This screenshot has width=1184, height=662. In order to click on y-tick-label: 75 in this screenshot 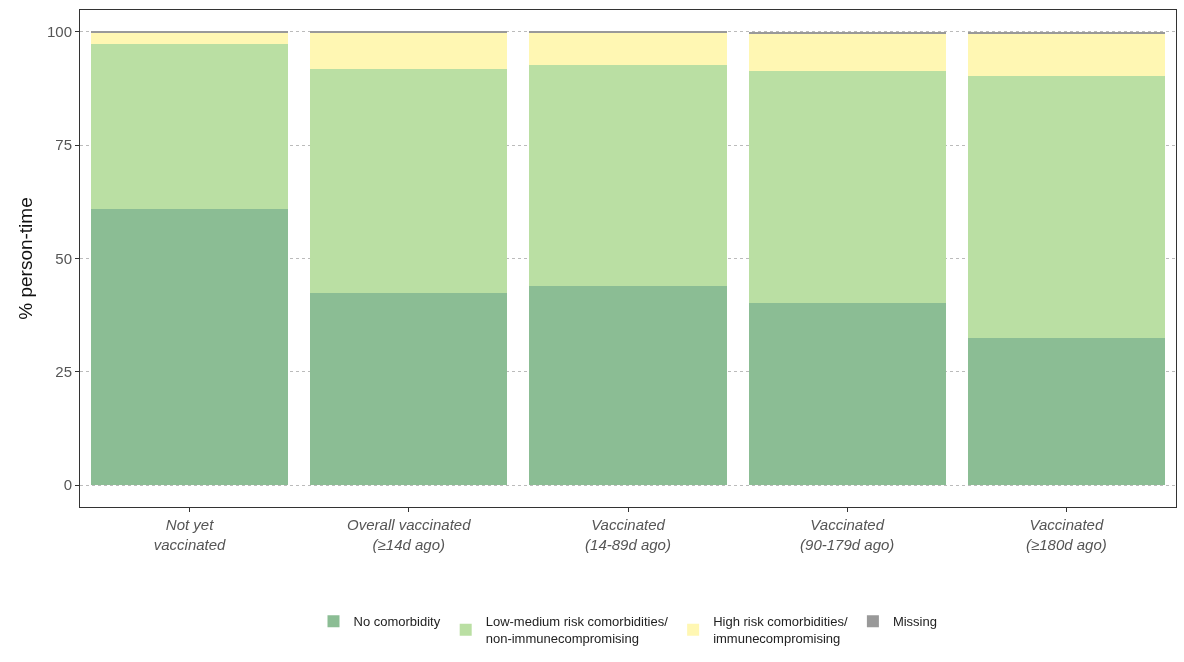, I will do `click(63, 145)`.